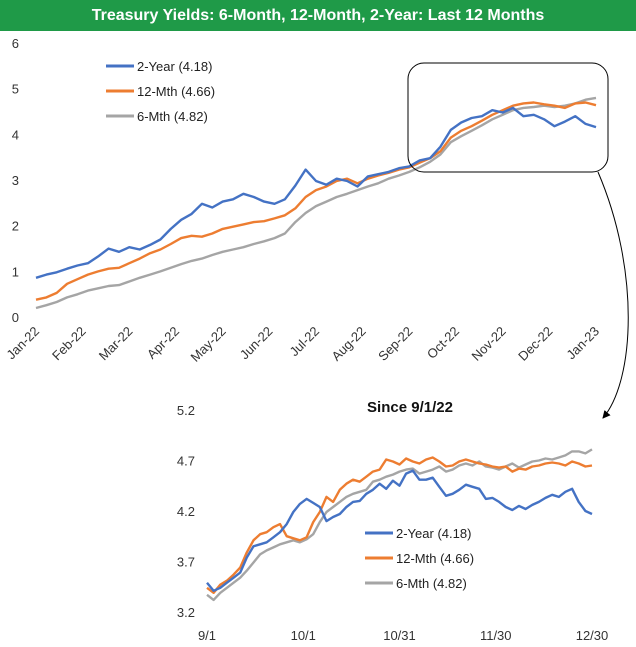 The image size is (636, 647). Describe the element at coordinates (186, 410) in the screenshot. I see `y-tick-label: 5.2` at that location.